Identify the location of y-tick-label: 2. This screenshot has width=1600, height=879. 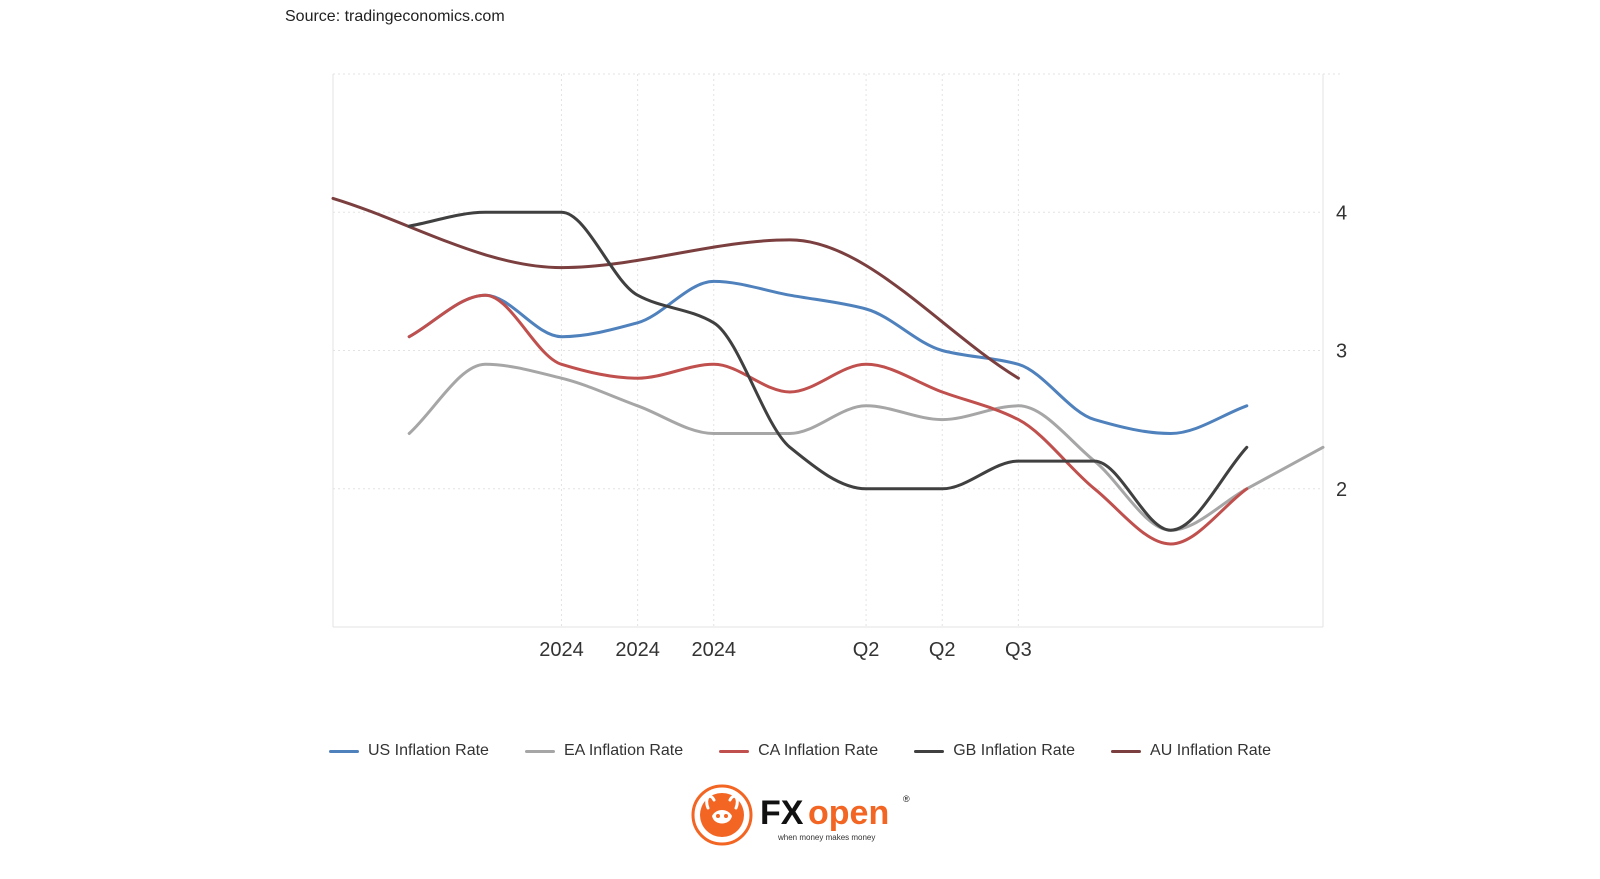
(1341, 490).